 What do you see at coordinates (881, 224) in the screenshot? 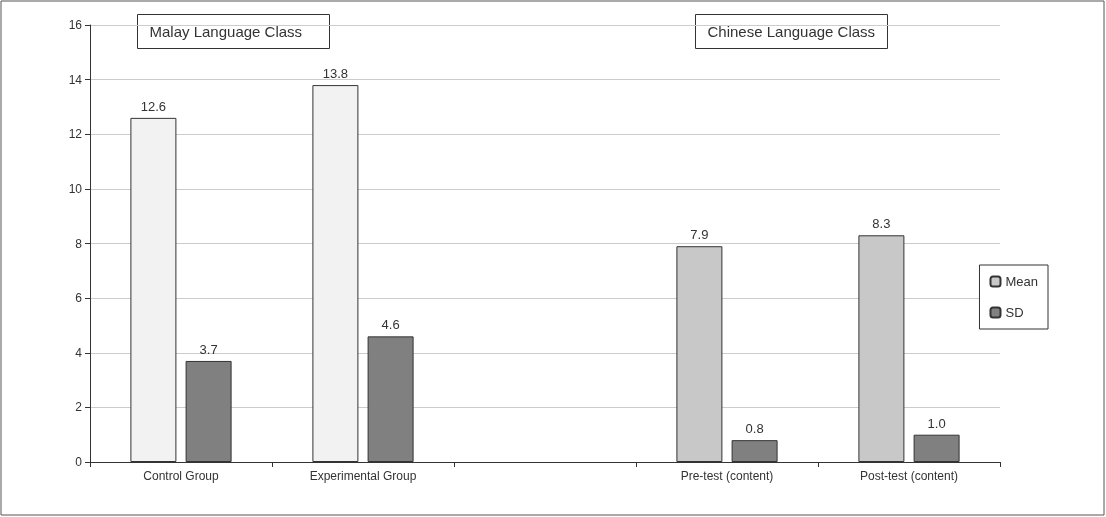
I see `data-label: 8.3` at bounding box center [881, 224].